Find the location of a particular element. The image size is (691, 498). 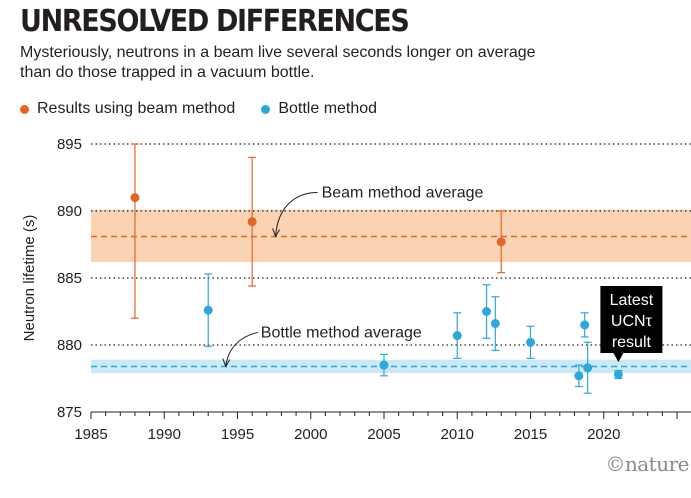

legend-item-beam: Results using beam method is located at coordinates (127, 109).